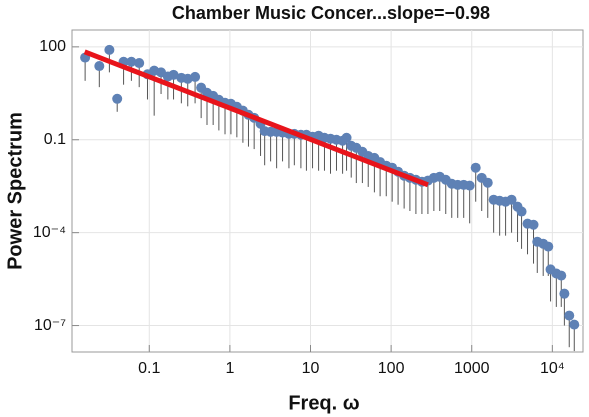  What do you see at coordinates (15, 191) in the screenshot?
I see `y-axis-label: Power Spectrum` at bounding box center [15, 191].